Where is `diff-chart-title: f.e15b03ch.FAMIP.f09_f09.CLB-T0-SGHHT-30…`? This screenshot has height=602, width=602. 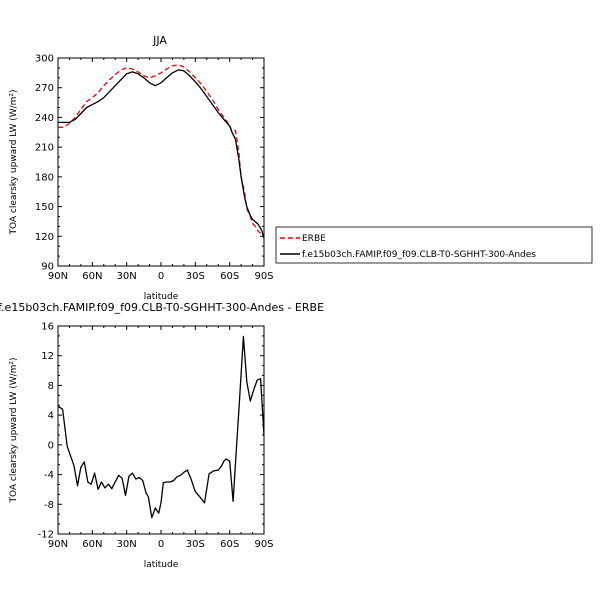
diff-chart-title: f.e15b03ch.FAMIP.f09_f09.CLB-T0-SGHHT-30… is located at coordinates (162, 307).